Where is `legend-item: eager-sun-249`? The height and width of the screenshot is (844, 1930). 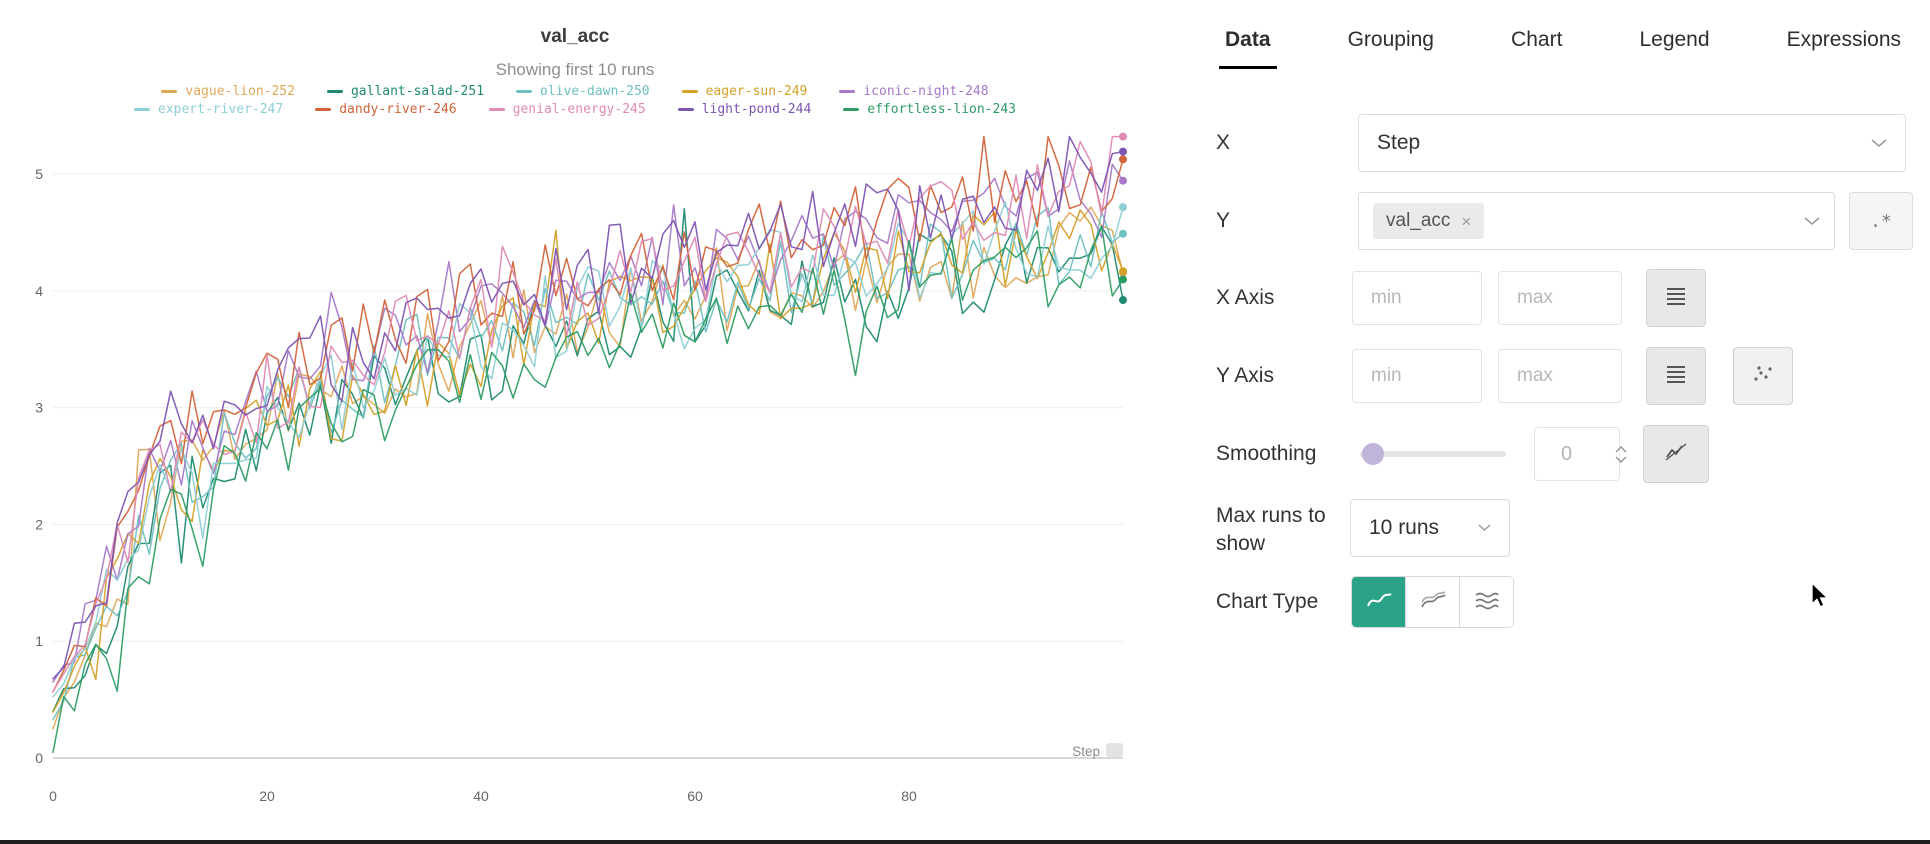
legend-item: eager-sun-249 is located at coordinates (744, 91).